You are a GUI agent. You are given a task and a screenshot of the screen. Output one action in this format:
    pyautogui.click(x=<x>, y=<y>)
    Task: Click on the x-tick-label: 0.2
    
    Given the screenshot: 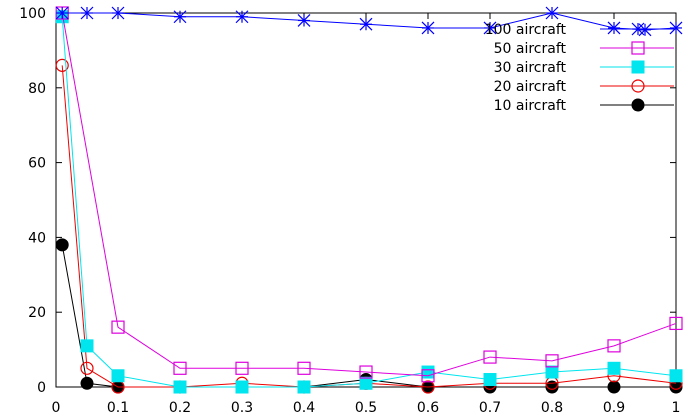 What is the action you would take?
    pyautogui.click(x=180, y=408)
    